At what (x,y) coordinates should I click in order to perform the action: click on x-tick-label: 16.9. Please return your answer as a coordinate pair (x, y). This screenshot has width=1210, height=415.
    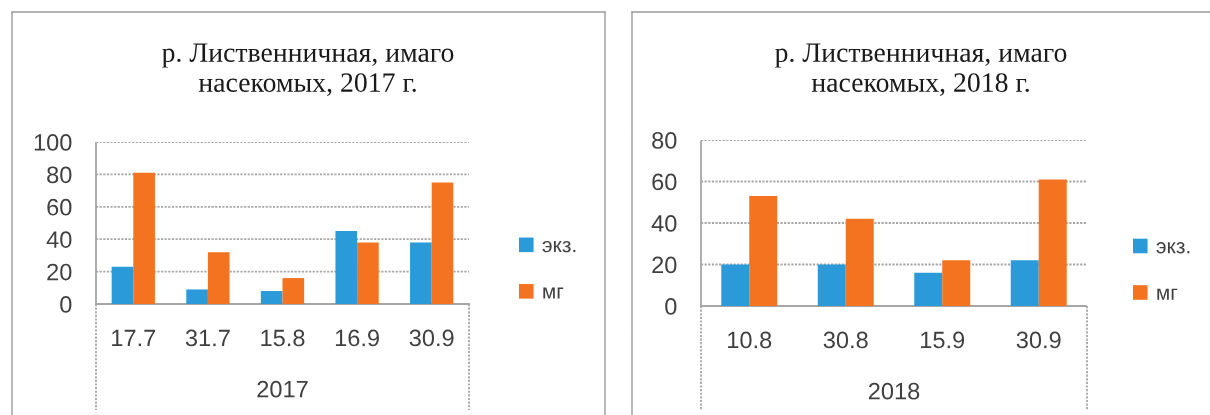
    Looking at the image, I should click on (357, 338).